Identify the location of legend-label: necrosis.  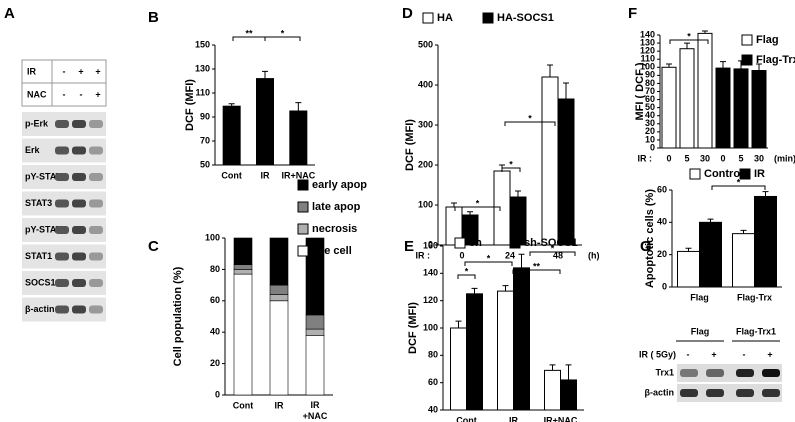
(334, 229).